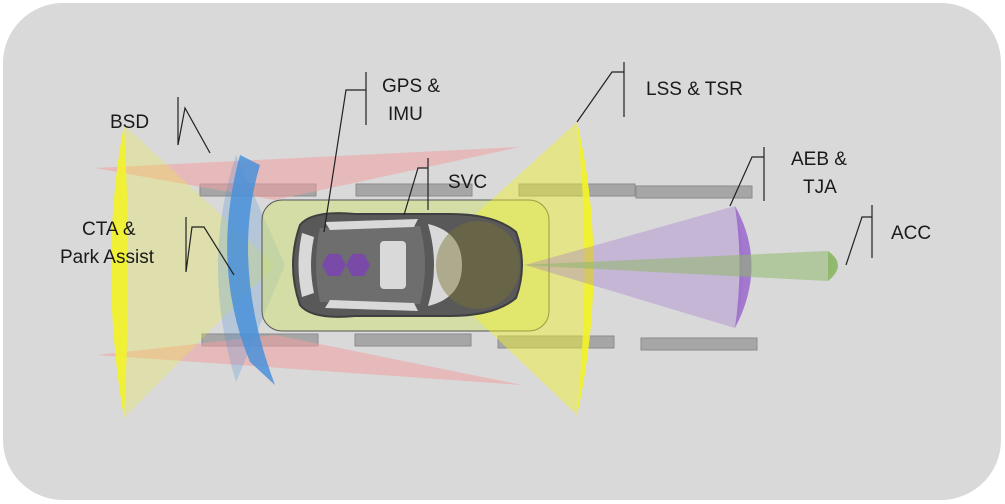 This screenshot has height=504, width=1005. Describe the element at coordinates (119, 271) in the screenshot. I see `rear-zone-edge` at that location.